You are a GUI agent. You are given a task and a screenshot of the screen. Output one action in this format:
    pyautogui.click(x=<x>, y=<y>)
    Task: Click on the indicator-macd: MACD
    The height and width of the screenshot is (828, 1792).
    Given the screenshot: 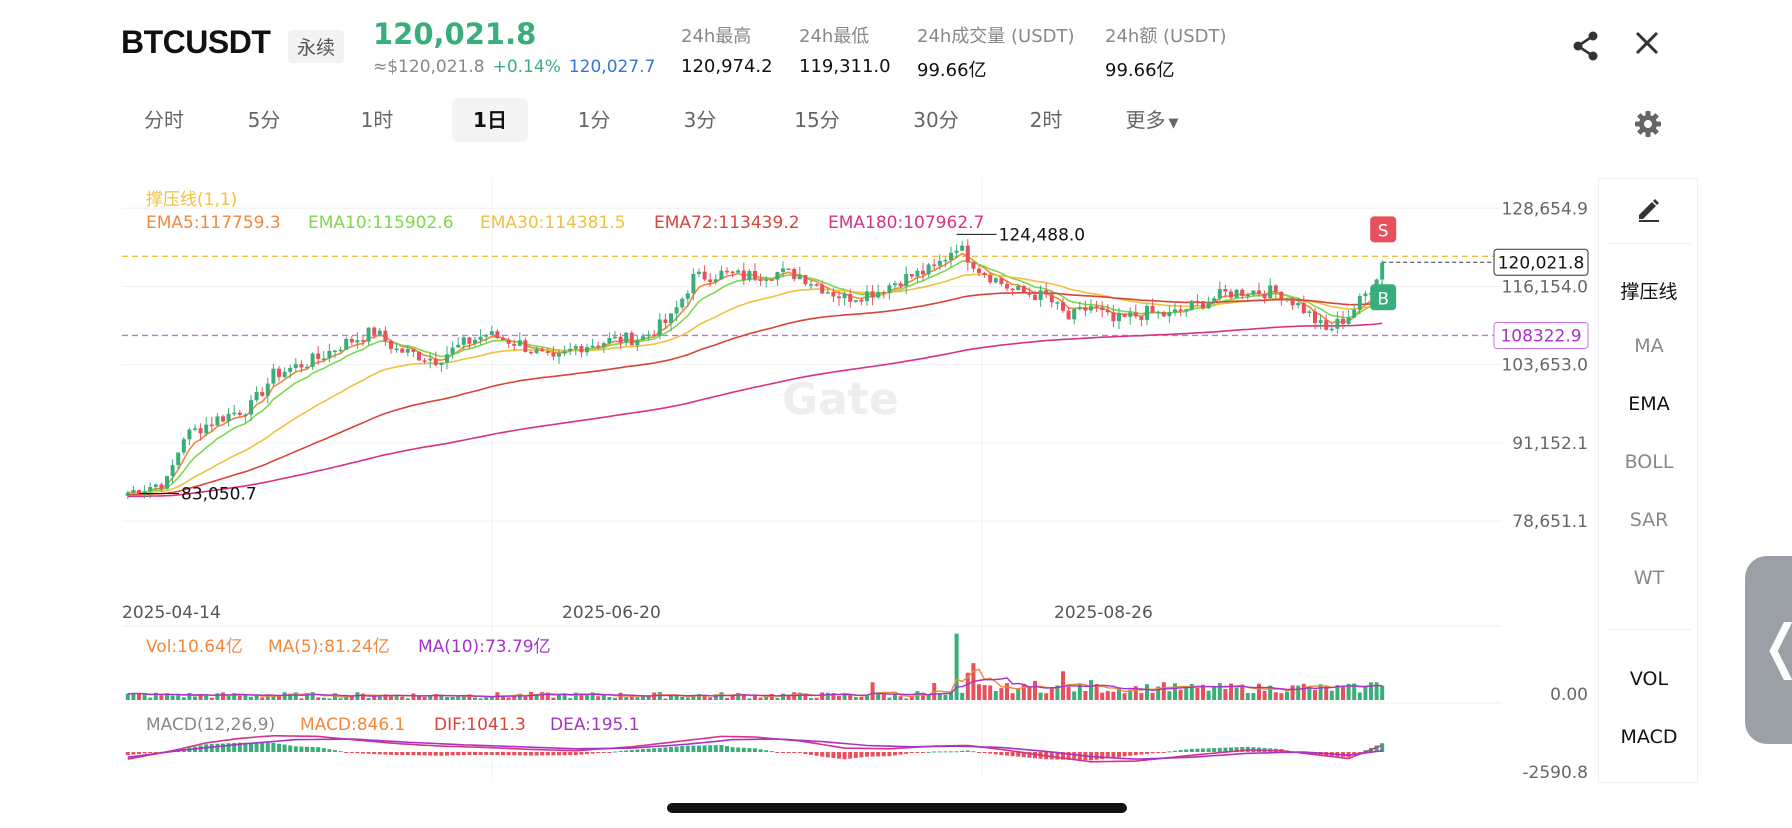 What is the action you would take?
    pyautogui.click(x=1649, y=737)
    